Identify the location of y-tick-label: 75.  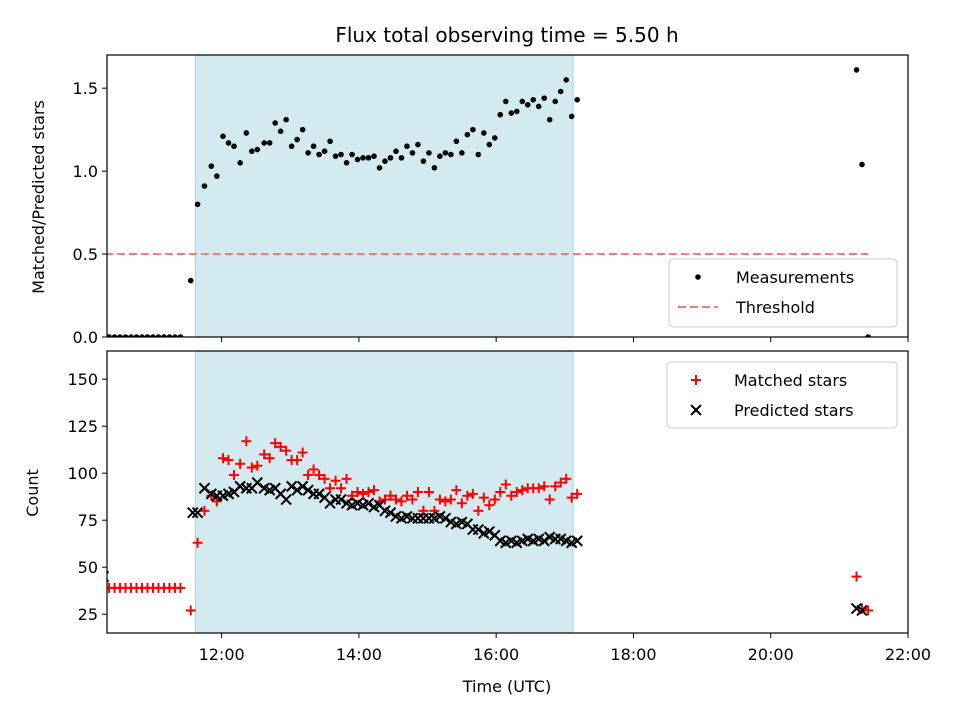
(88, 520).